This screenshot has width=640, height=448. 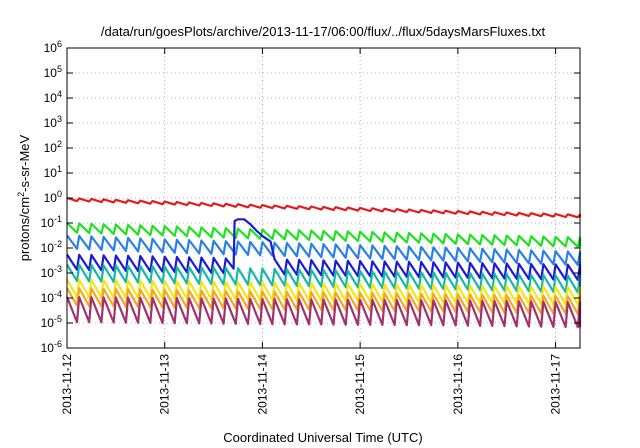 What do you see at coordinates (262, 384) in the screenshot?
I see `x-tick-label: 2013-11-14` at bounding box center [262, 384].